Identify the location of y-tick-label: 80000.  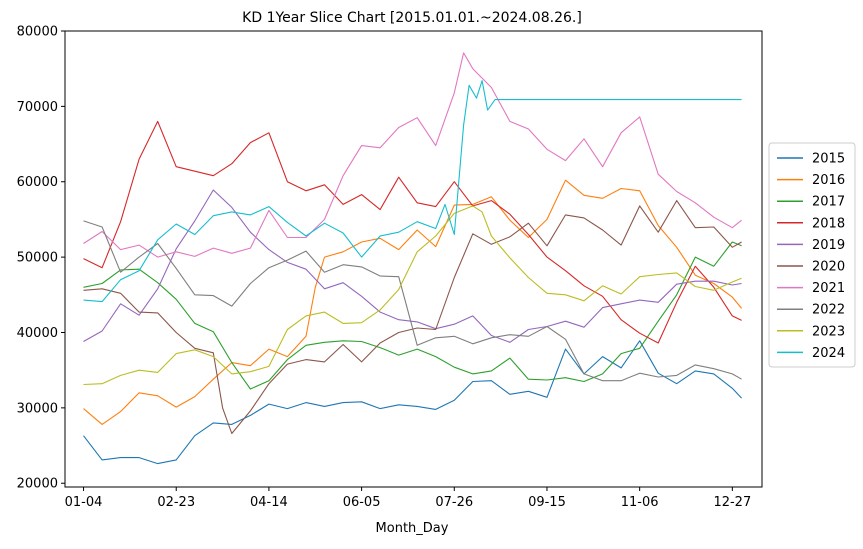
(37, 32).